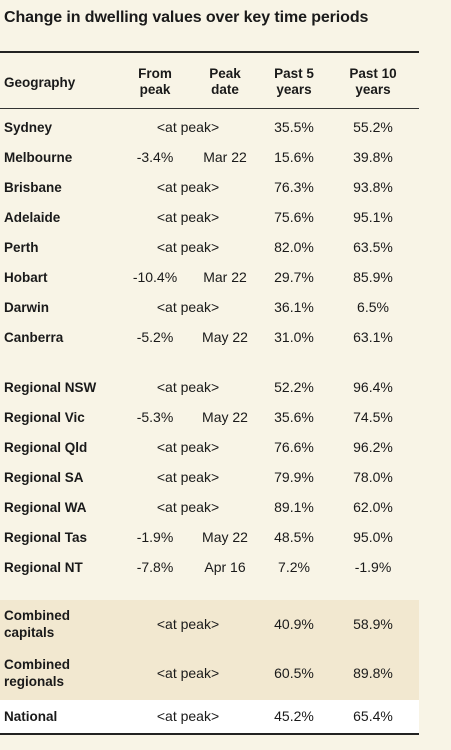 The height and width of the screenshot is (750, 451). What do you see at coordinates (33, 187) in the screenshot?
I see `cell-geography: Brisbane` at bounding box center [33, 187].